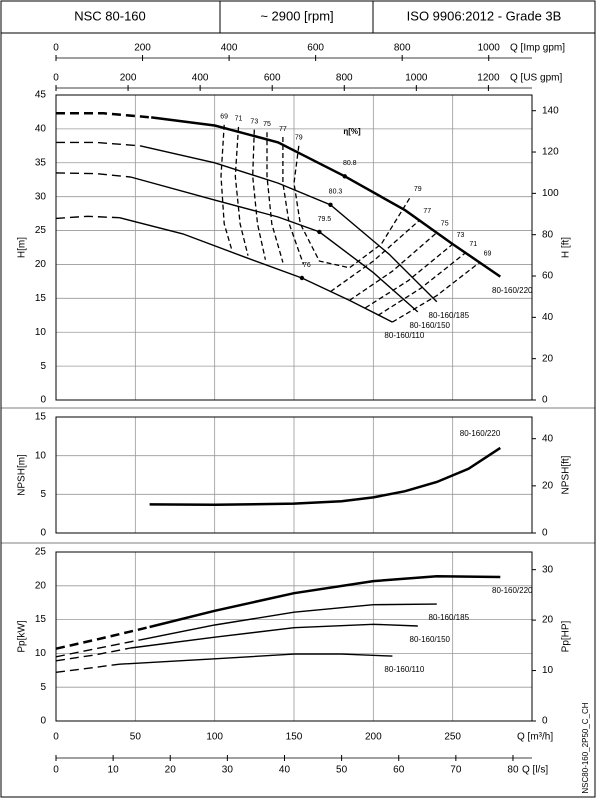 This screenshot has height=798, width=596. Describe the element at coordinates (536, 78) in the screenshot. I see `top-axis-label: Q [US gpm]` at that location.